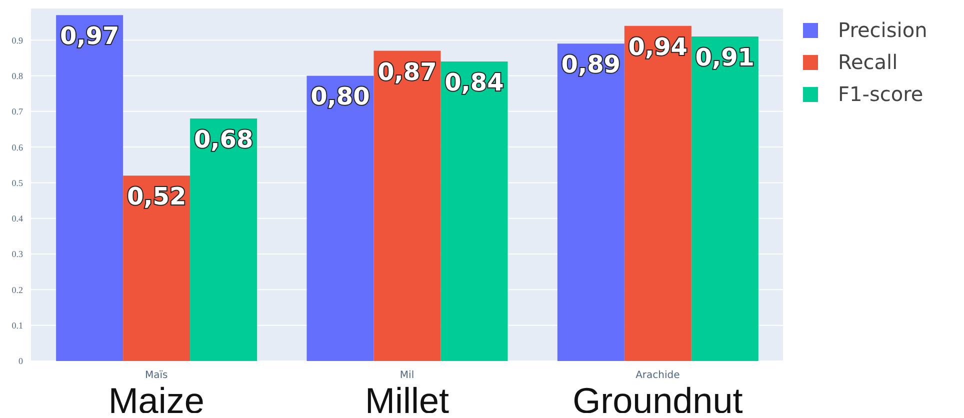 This screenshot has width=964, height=418. I want to click on data-label: 0,68, so click(224, 140).